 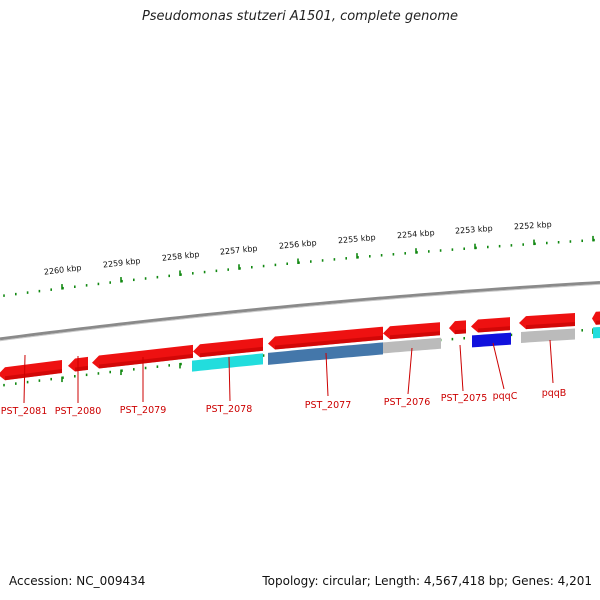 I want to click on gene-pst-2078, so click(x=228, y=347).